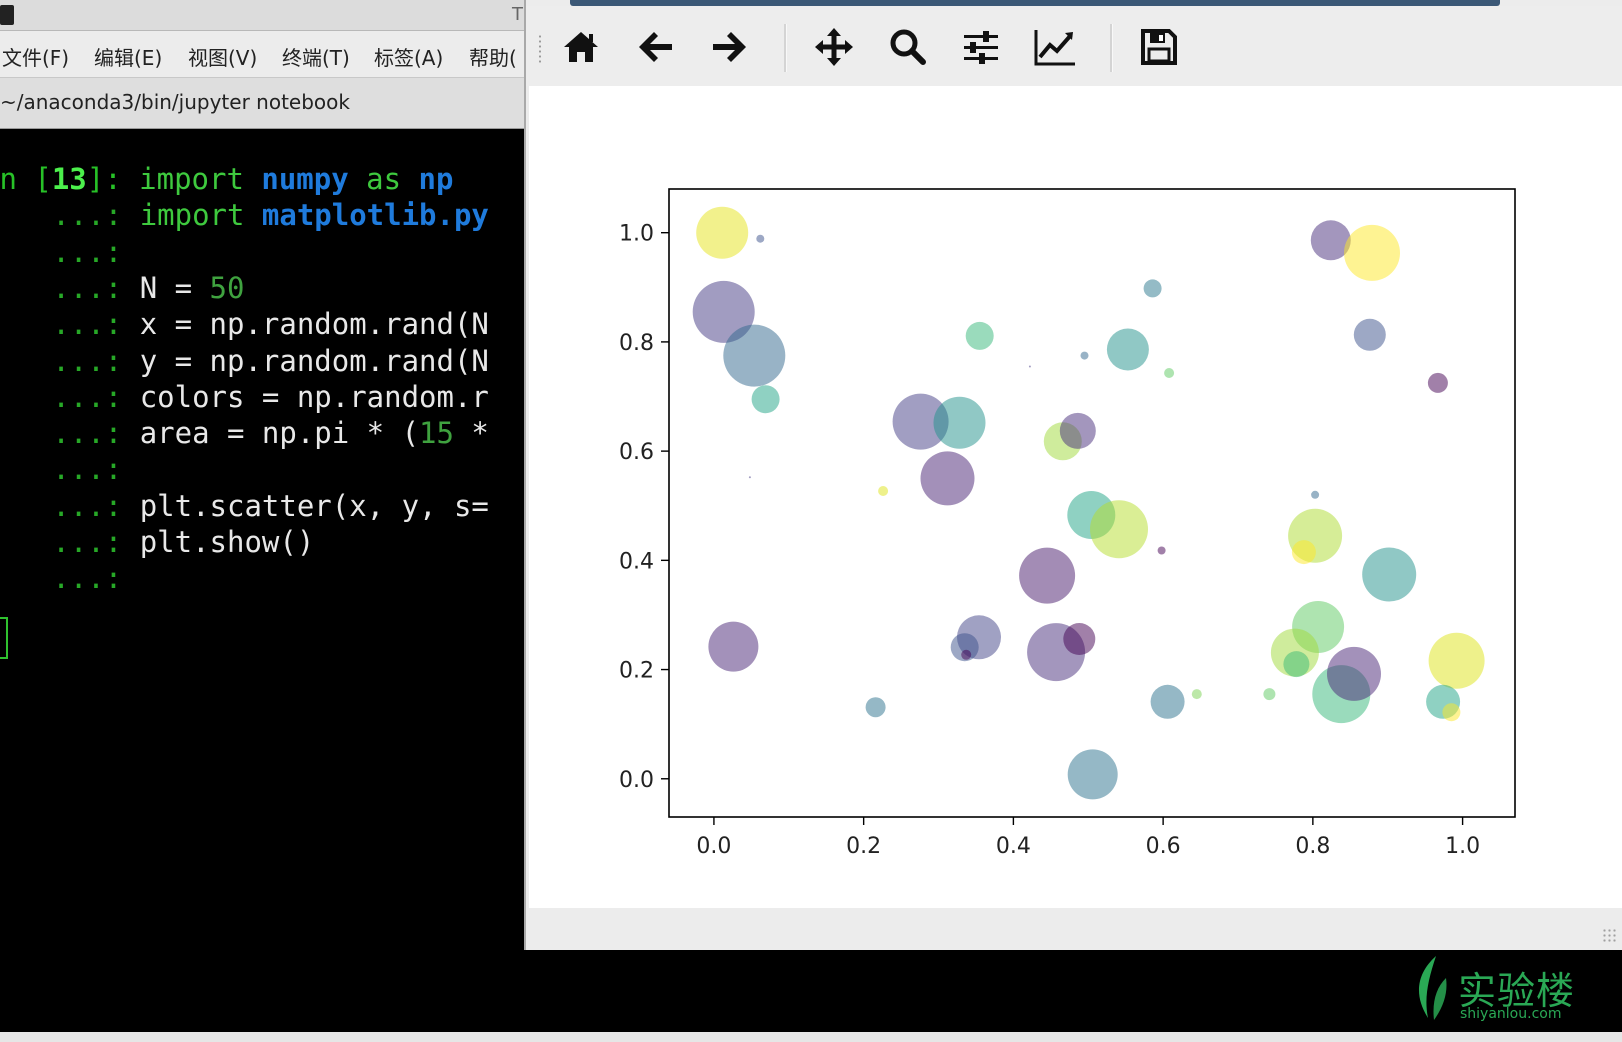 Image resolution: width=1622 pixels, height=1042 pixels. What do you see at coordinates (636, 452) in the screenshot?
I see `y-tick-label: 0.6` at bounding box center [636, 452].